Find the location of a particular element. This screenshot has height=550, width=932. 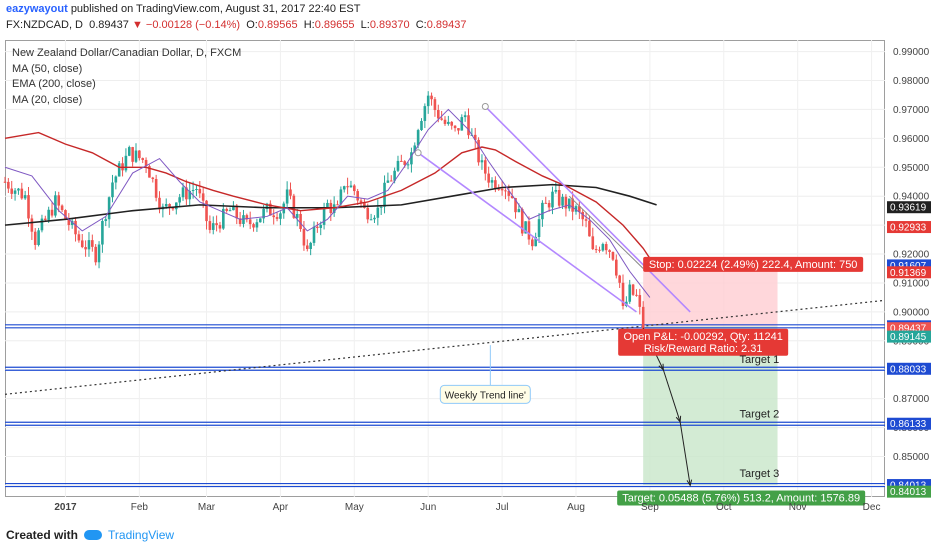

publisher-name: eazywayout is located at coordinates (37, 9).